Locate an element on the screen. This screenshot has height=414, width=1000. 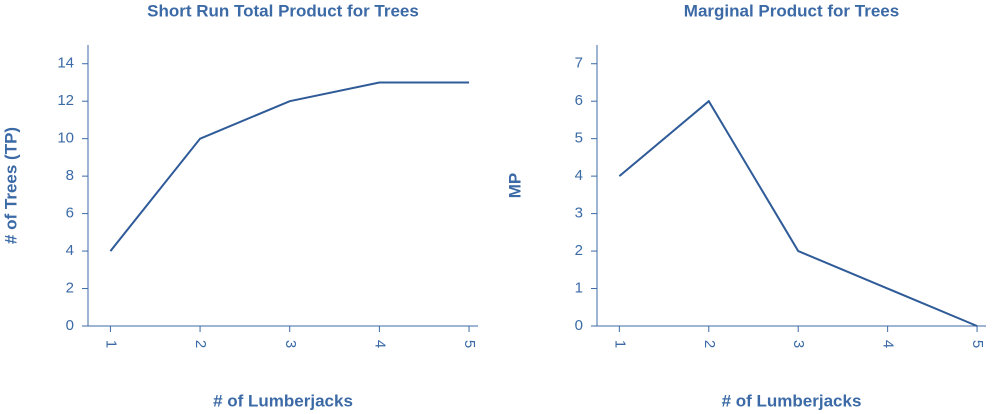
y-tick-label: 14 is located at coordinates (65, 63).